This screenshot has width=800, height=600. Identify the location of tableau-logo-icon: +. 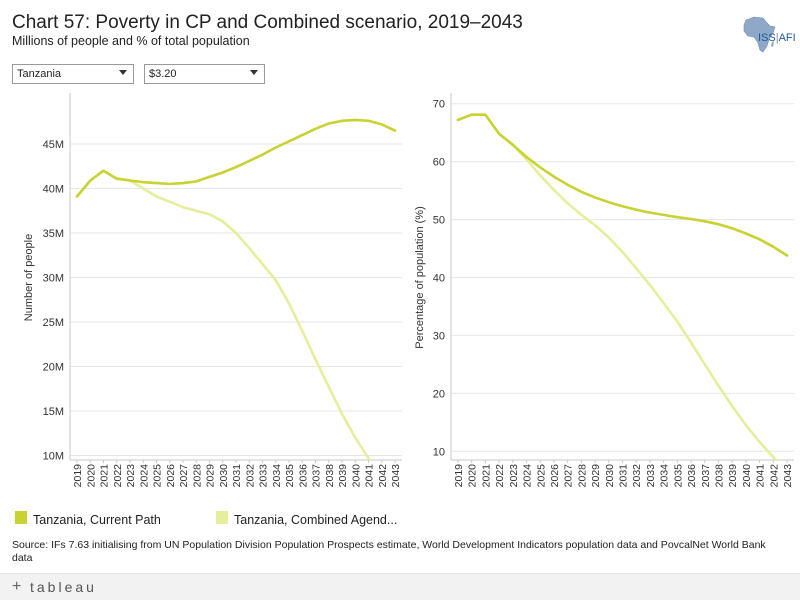
(17, 586).